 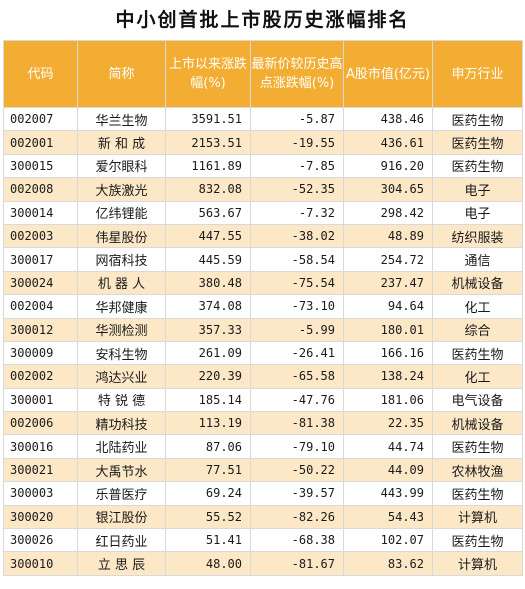 I want to click on cell-from-high: -52.35, so click(x=297, y=189).